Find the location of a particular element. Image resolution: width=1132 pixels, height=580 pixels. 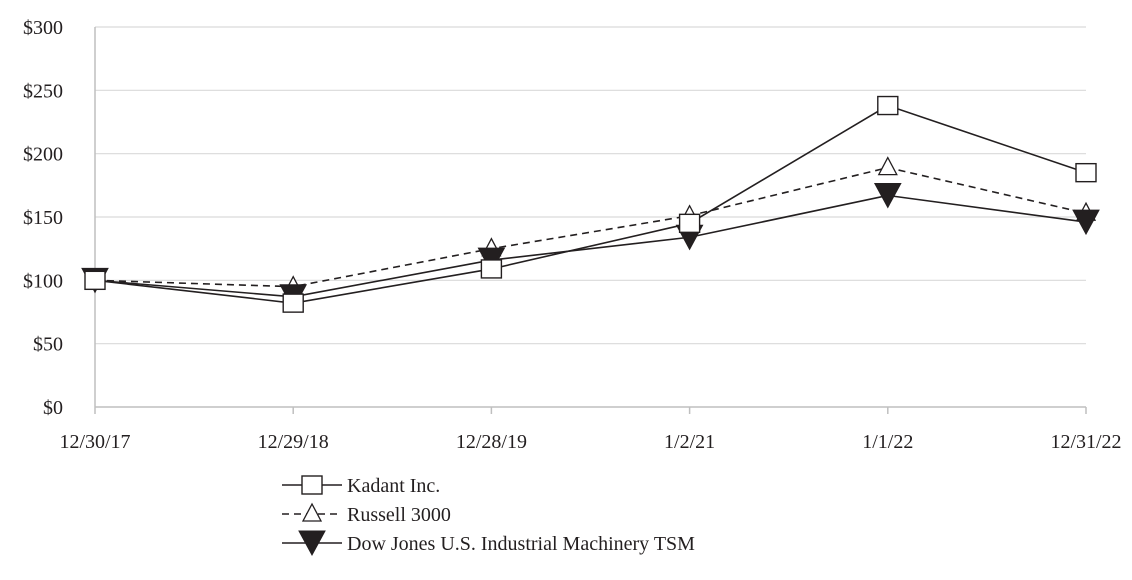

y-tick-label: $200 is located at coordinates (43, 155).